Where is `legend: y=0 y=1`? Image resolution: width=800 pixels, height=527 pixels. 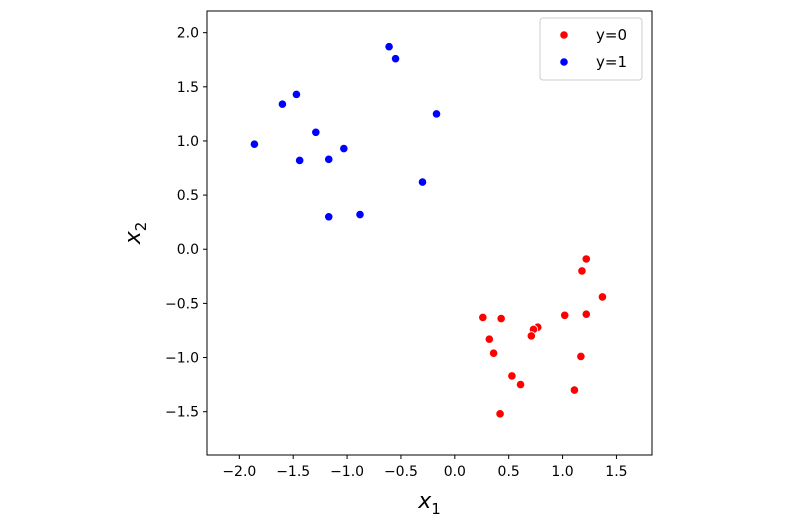 legend: y=0 y=1 is located at coordinates (591, 49).